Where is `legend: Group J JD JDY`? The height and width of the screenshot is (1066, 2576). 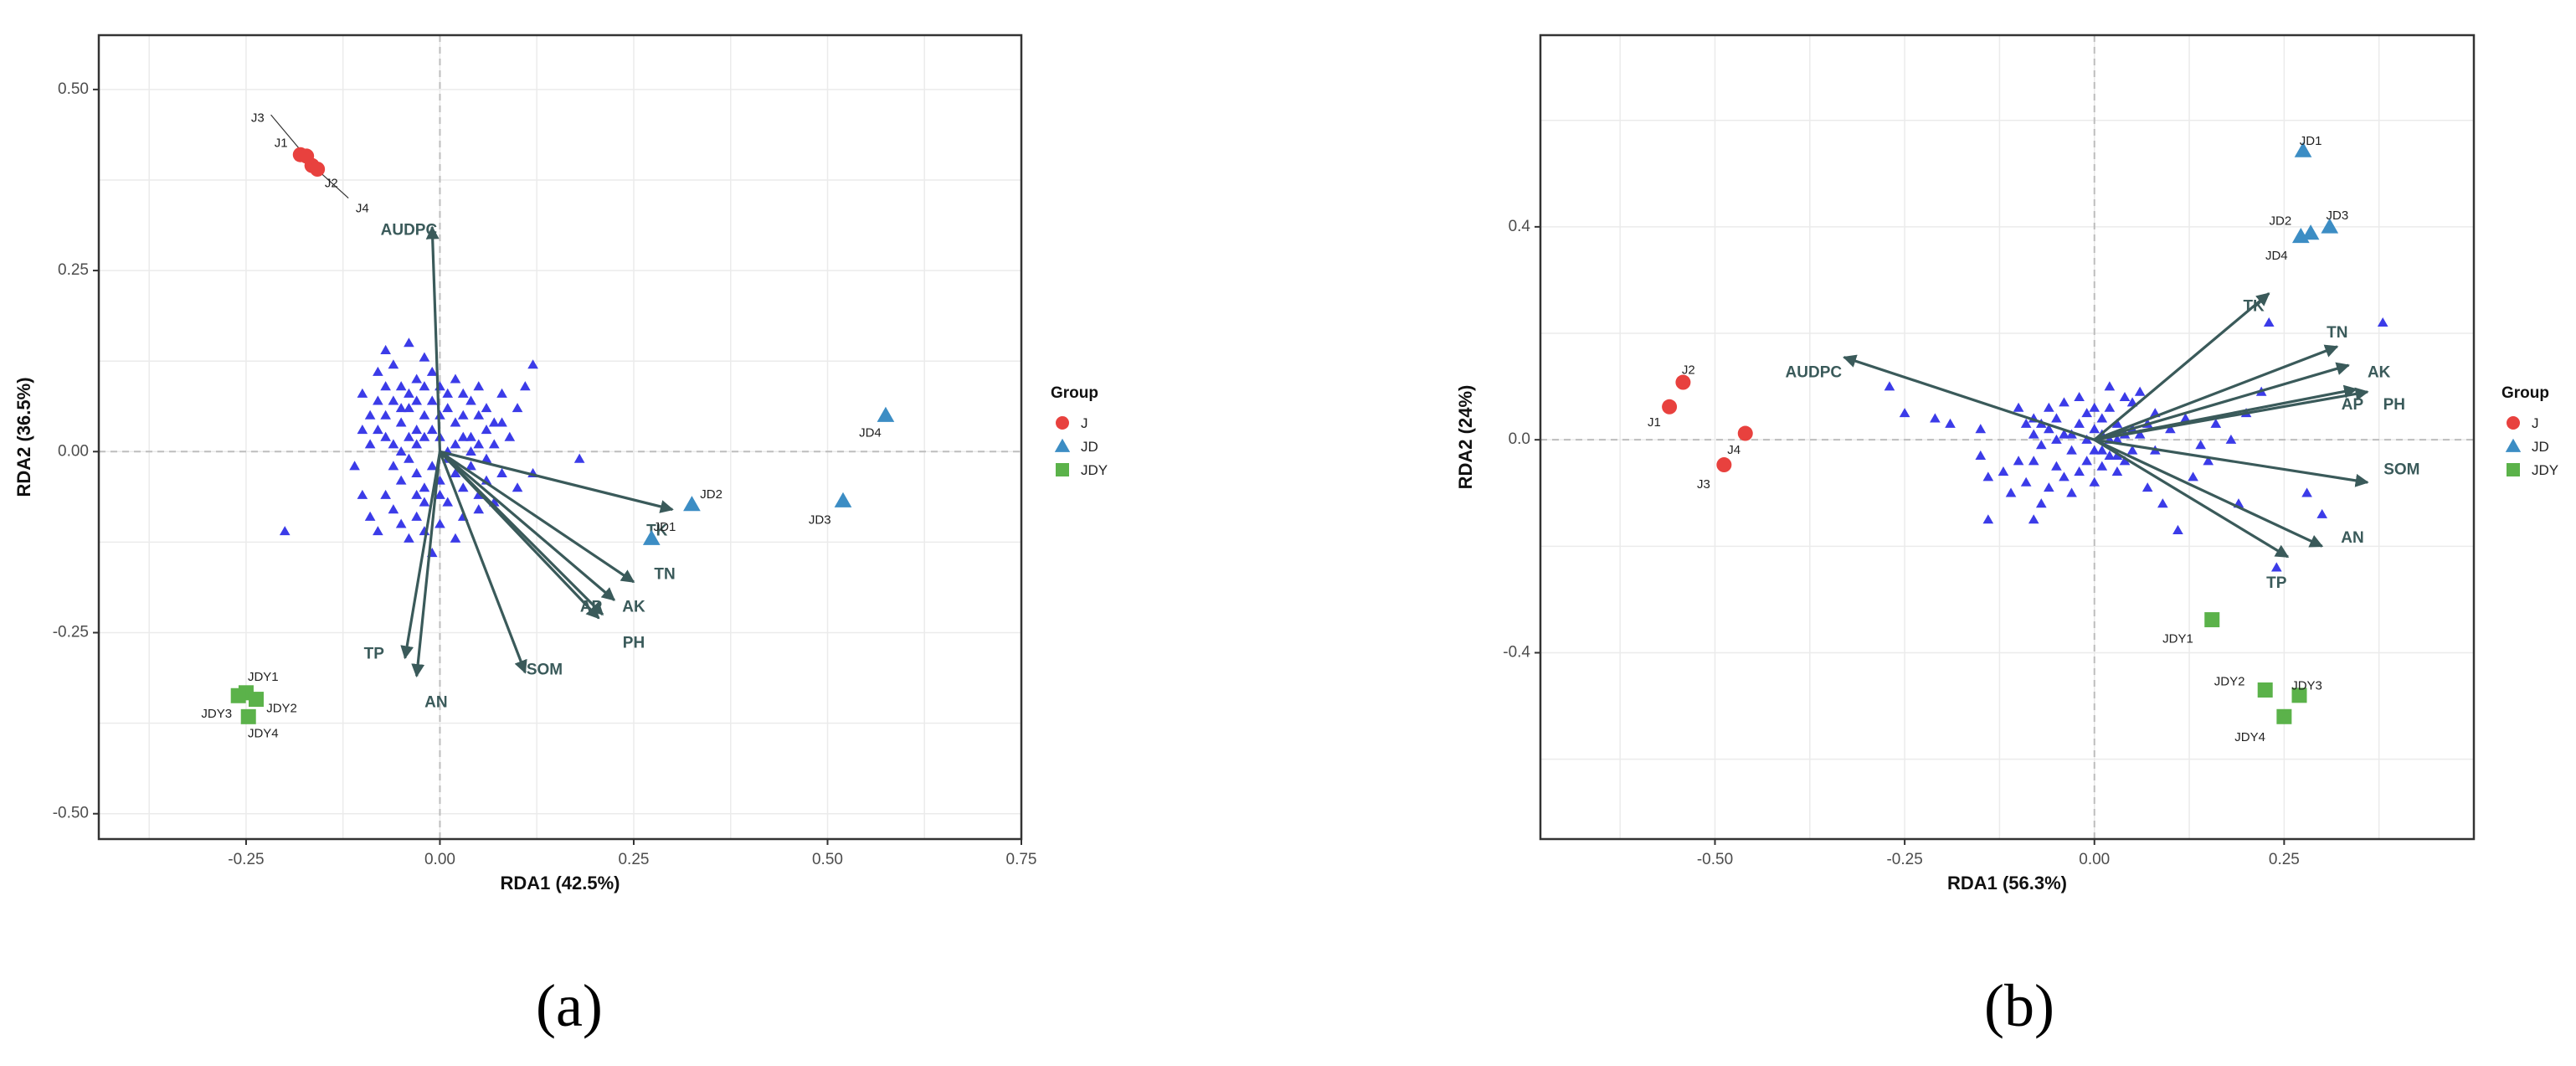
legend: Group J JD JDY is located at coordinates (2529, 431).